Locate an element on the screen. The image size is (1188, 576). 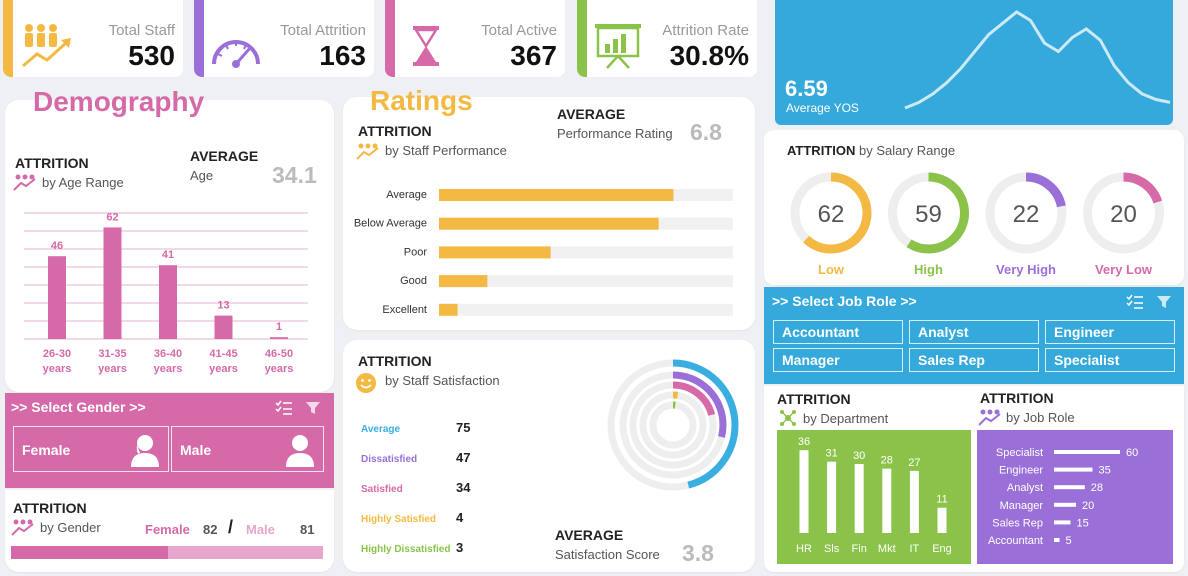
performance-chart-title: ATTRITION is located at coordinates (395, 131).